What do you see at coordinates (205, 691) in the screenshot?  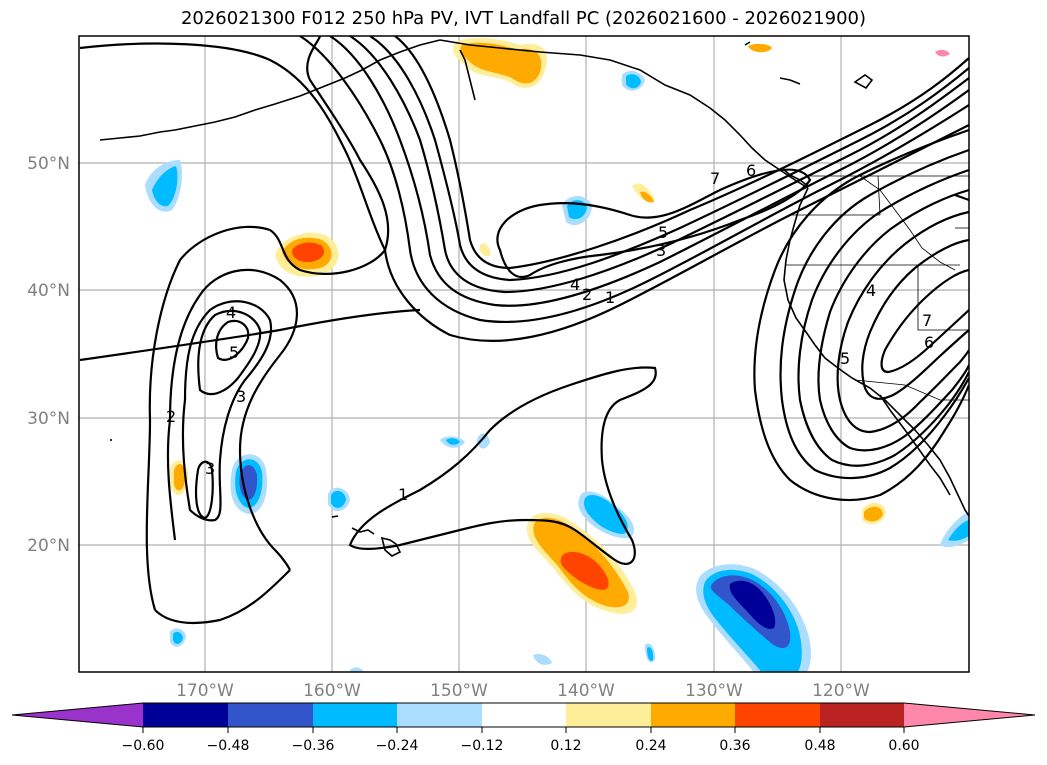 I see `lon-label-170w: 170°W` at bounding box center [205, 691].